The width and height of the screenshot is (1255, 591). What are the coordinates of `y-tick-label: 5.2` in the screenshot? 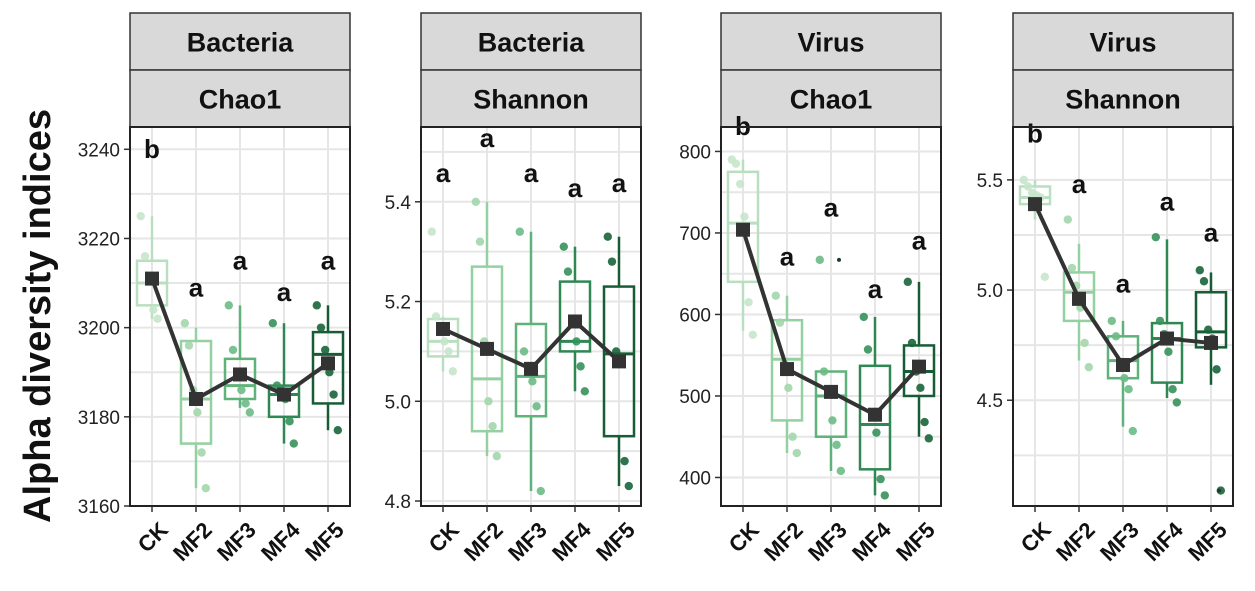 It's located at (398, 303).